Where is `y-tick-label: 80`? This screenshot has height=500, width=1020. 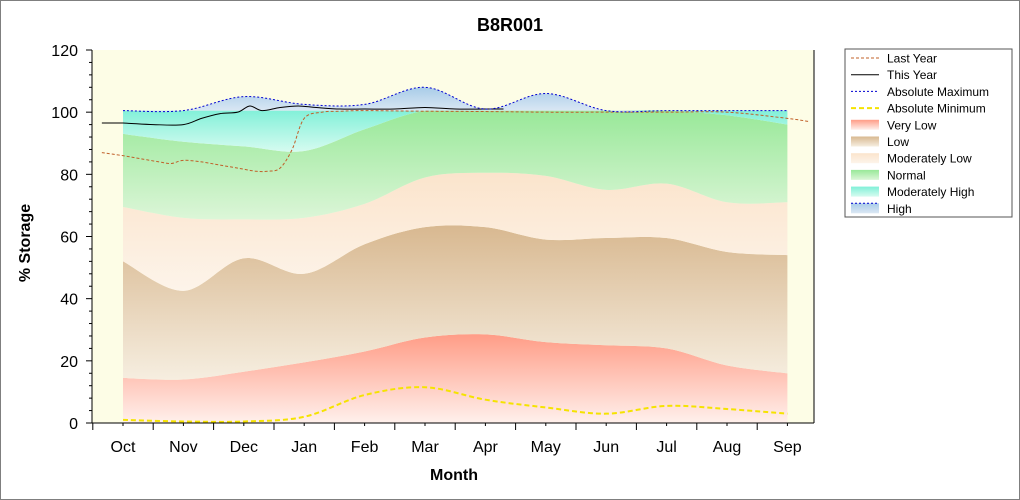 y-tick-label: 80 is located at coordinates (69, 175).